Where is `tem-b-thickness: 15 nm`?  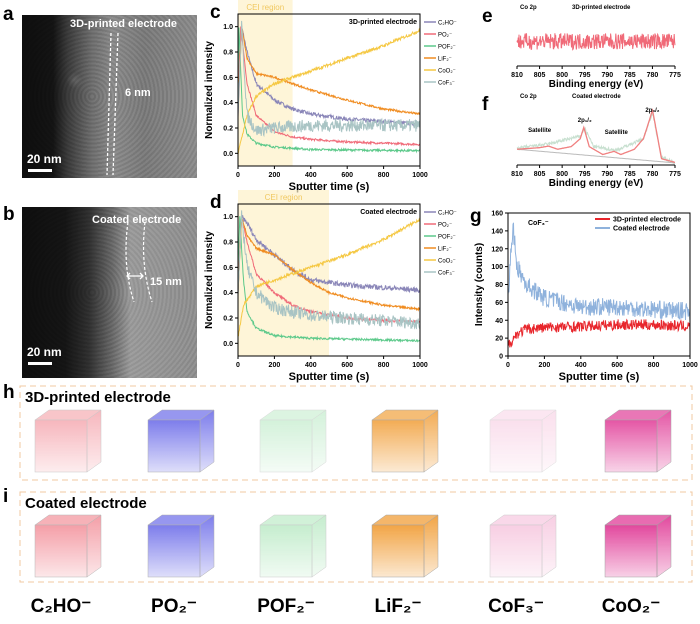 tem-b-thickness: 15 nm is located at coordinates (166, 282).